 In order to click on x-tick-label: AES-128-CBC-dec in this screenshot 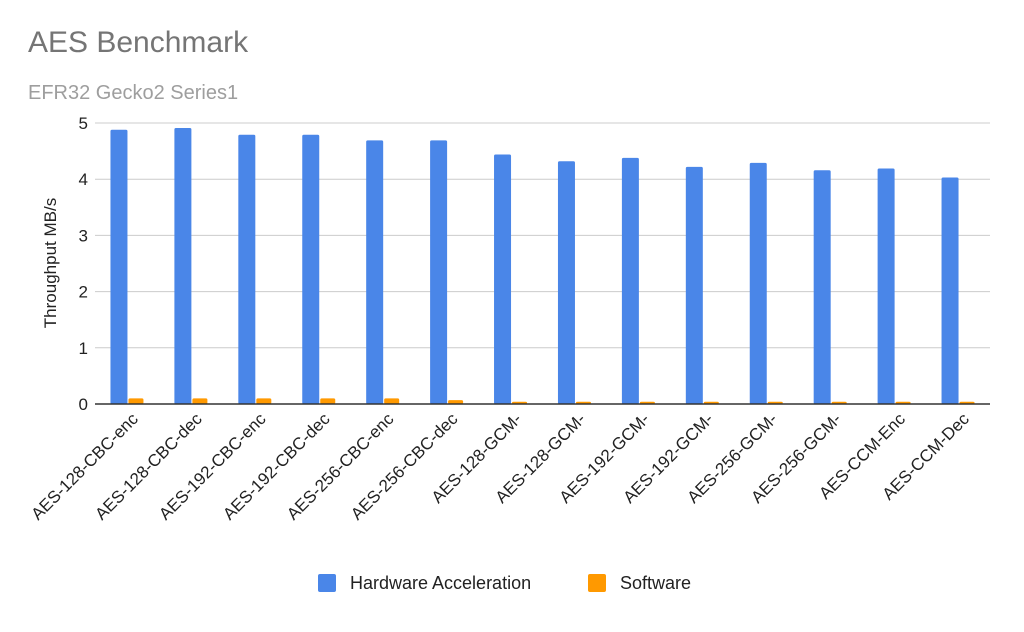, I will do `click(148, 466)`.